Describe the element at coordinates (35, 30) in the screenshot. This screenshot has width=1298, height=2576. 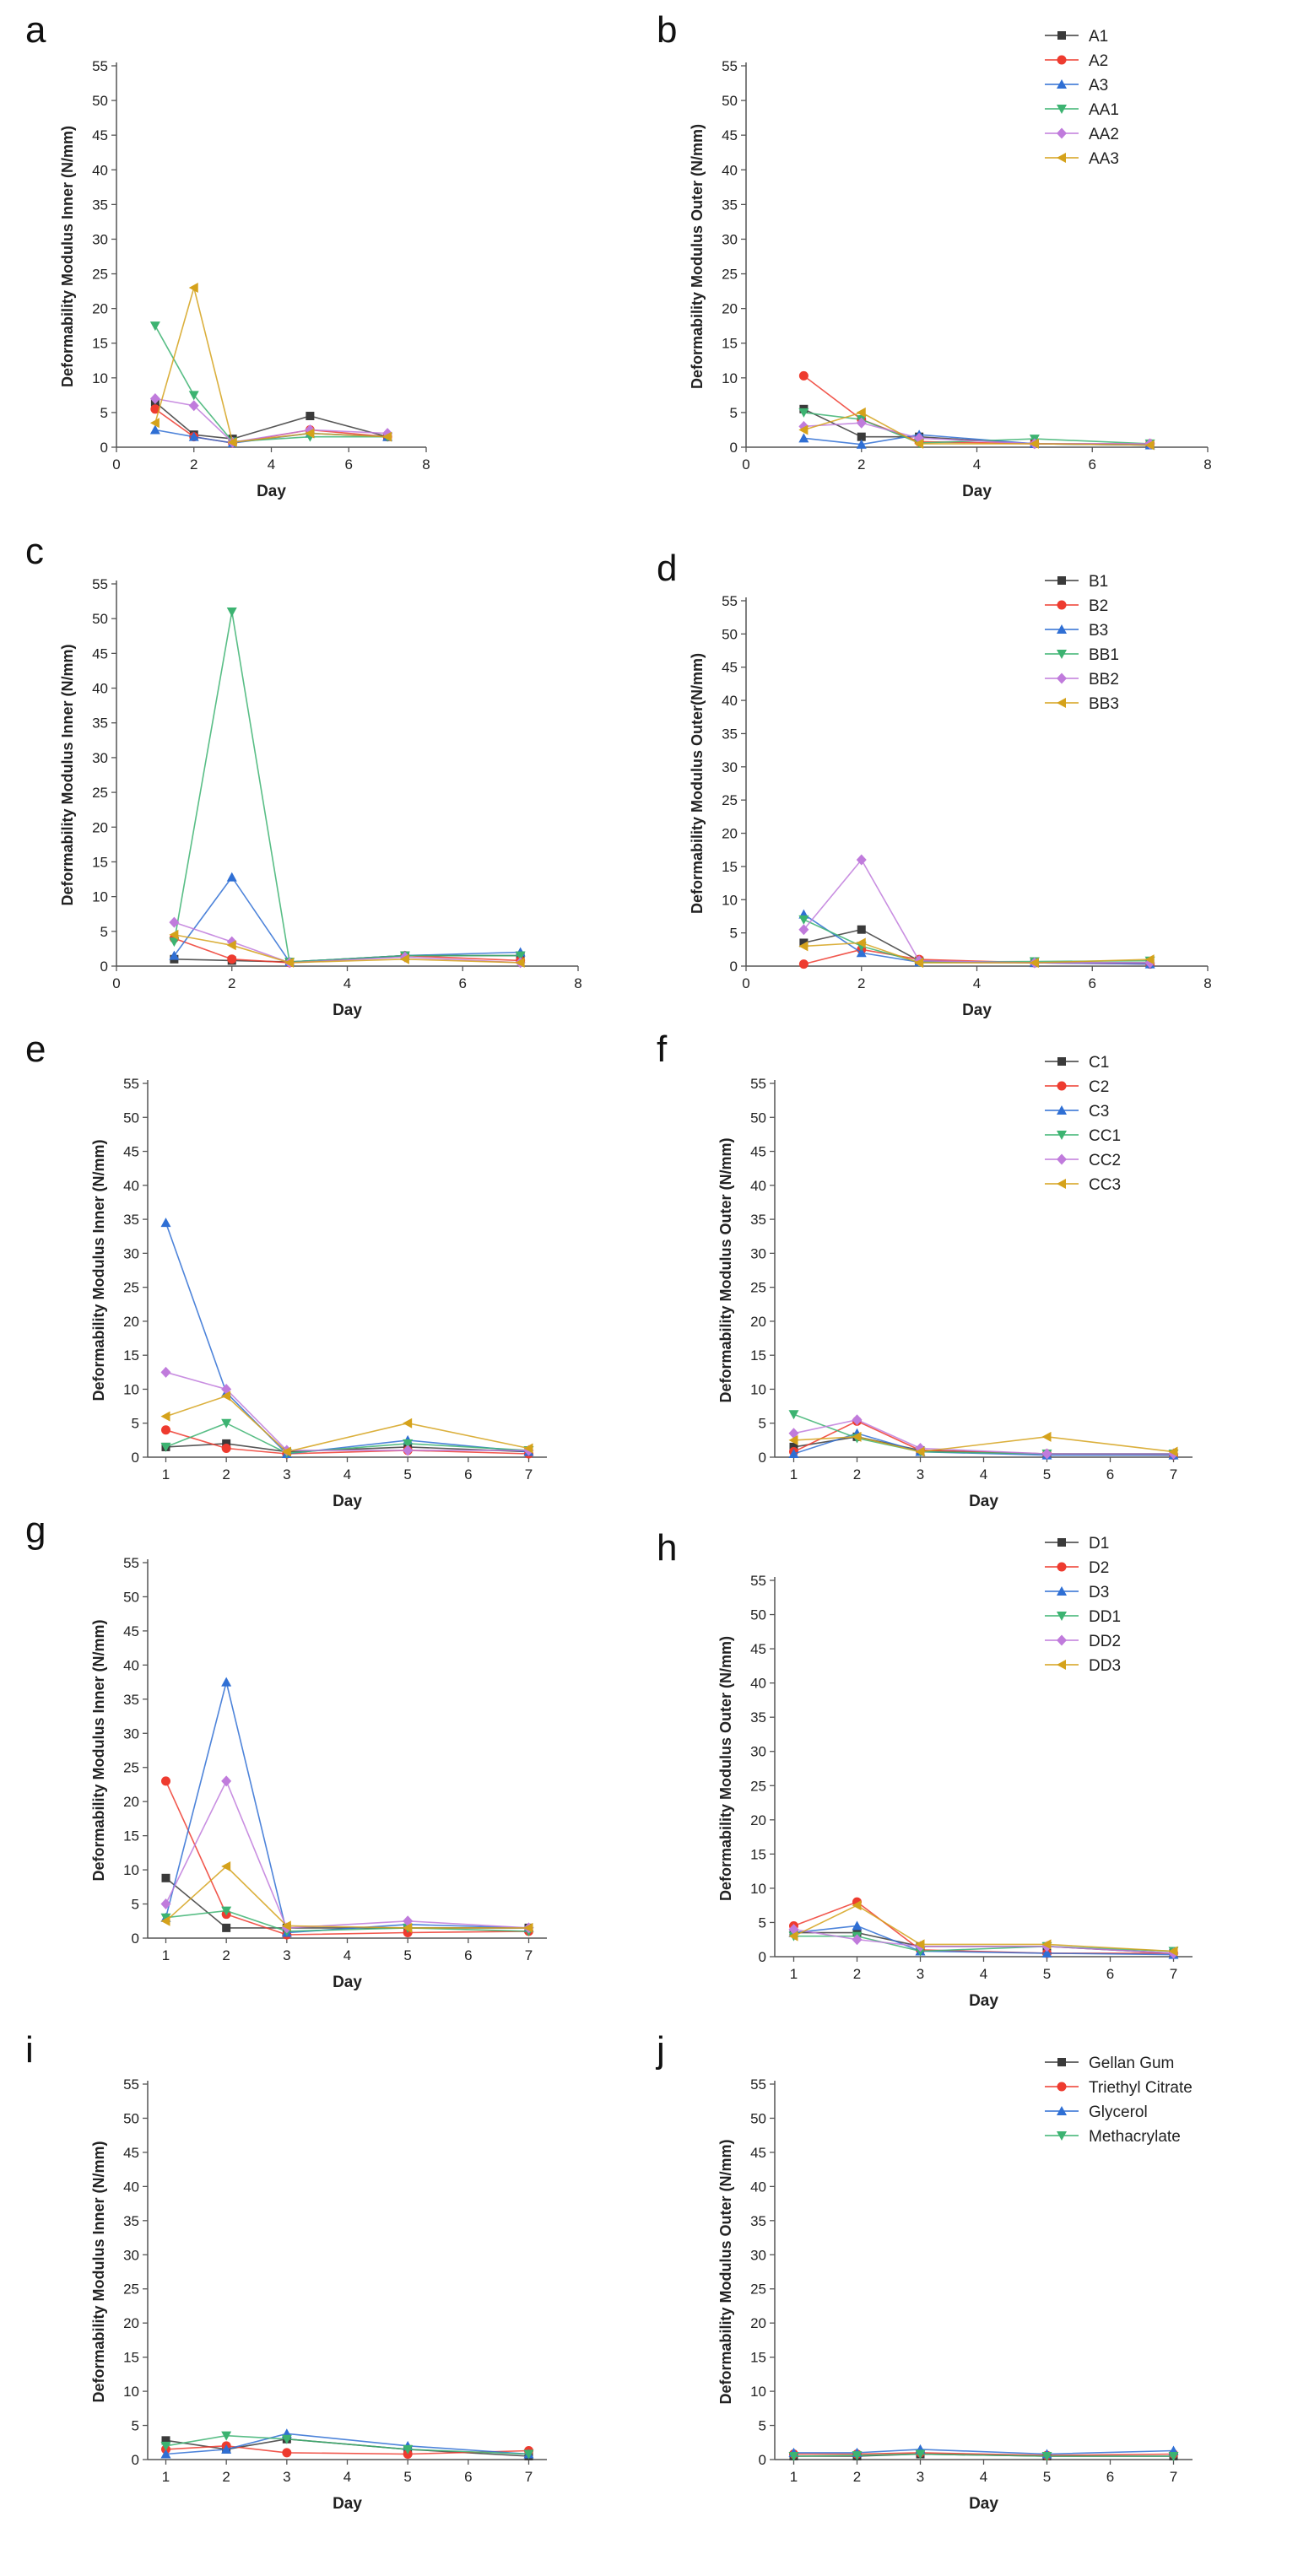
I see `panel-label: a` at that location.